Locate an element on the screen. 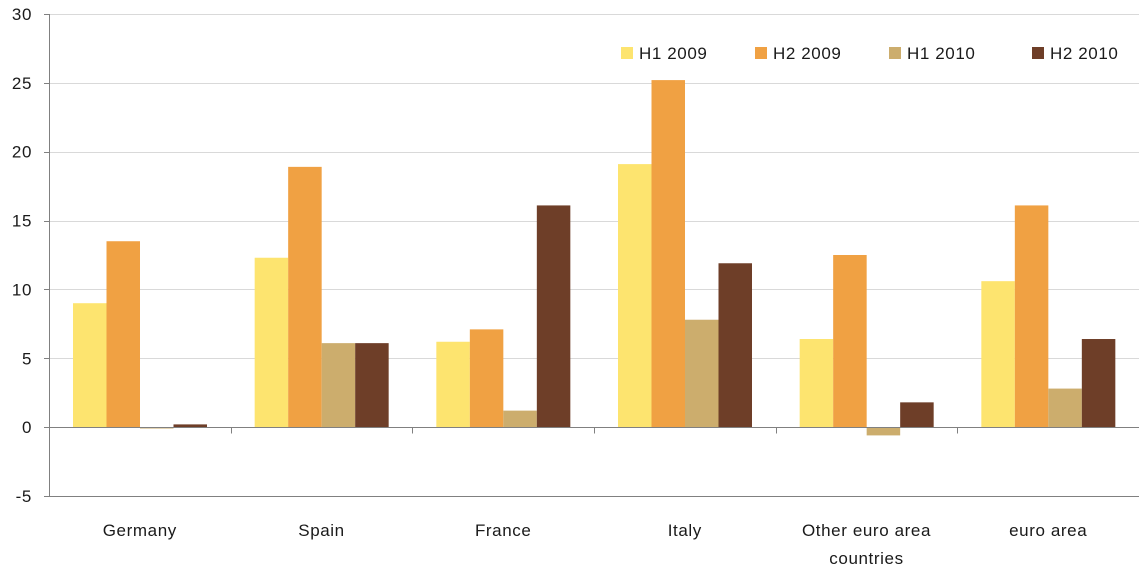 This screenshot has height=576, width=1139. x-tick-label: countries is located at coordinates (866, 558).